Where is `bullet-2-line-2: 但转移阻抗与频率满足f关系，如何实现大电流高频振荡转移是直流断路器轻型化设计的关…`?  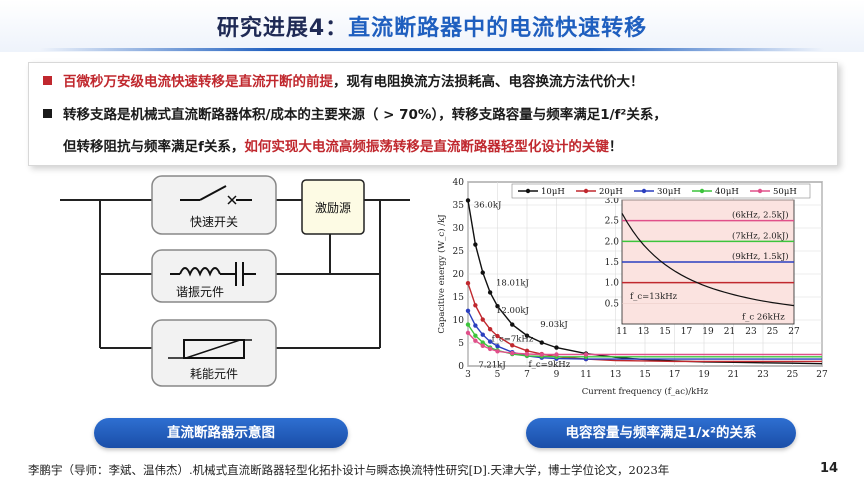
bullet-2-line-2: 但转移阻抗与频率满足f关系，如何实现大电流高频振荡转移是直流断路器轻型化设计的关… is located at coordinates (342, 145).